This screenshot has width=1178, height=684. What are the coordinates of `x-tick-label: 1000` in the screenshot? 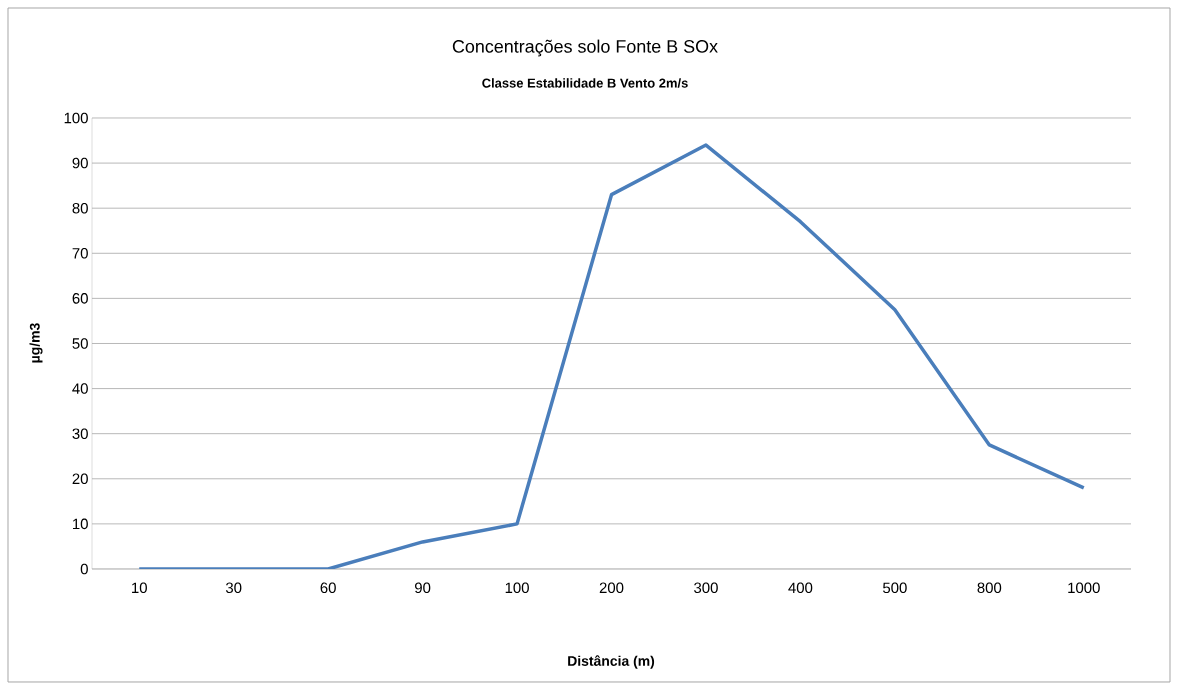 It's located at (1084, 588).